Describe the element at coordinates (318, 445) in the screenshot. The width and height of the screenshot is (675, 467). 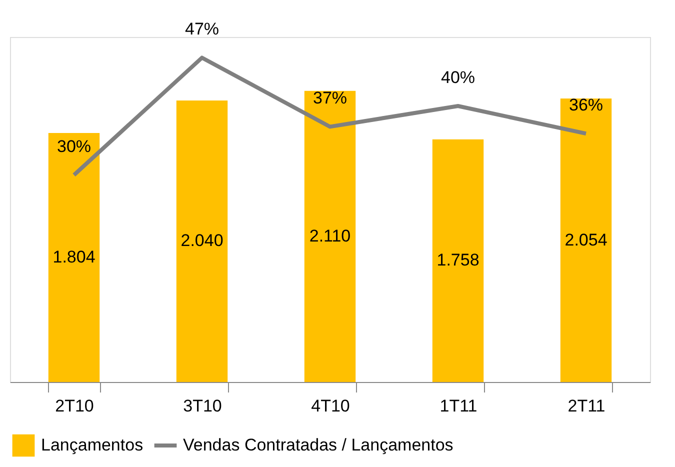
I see `legend-label: Vendas Contratadas / Lançamentos` at that location.